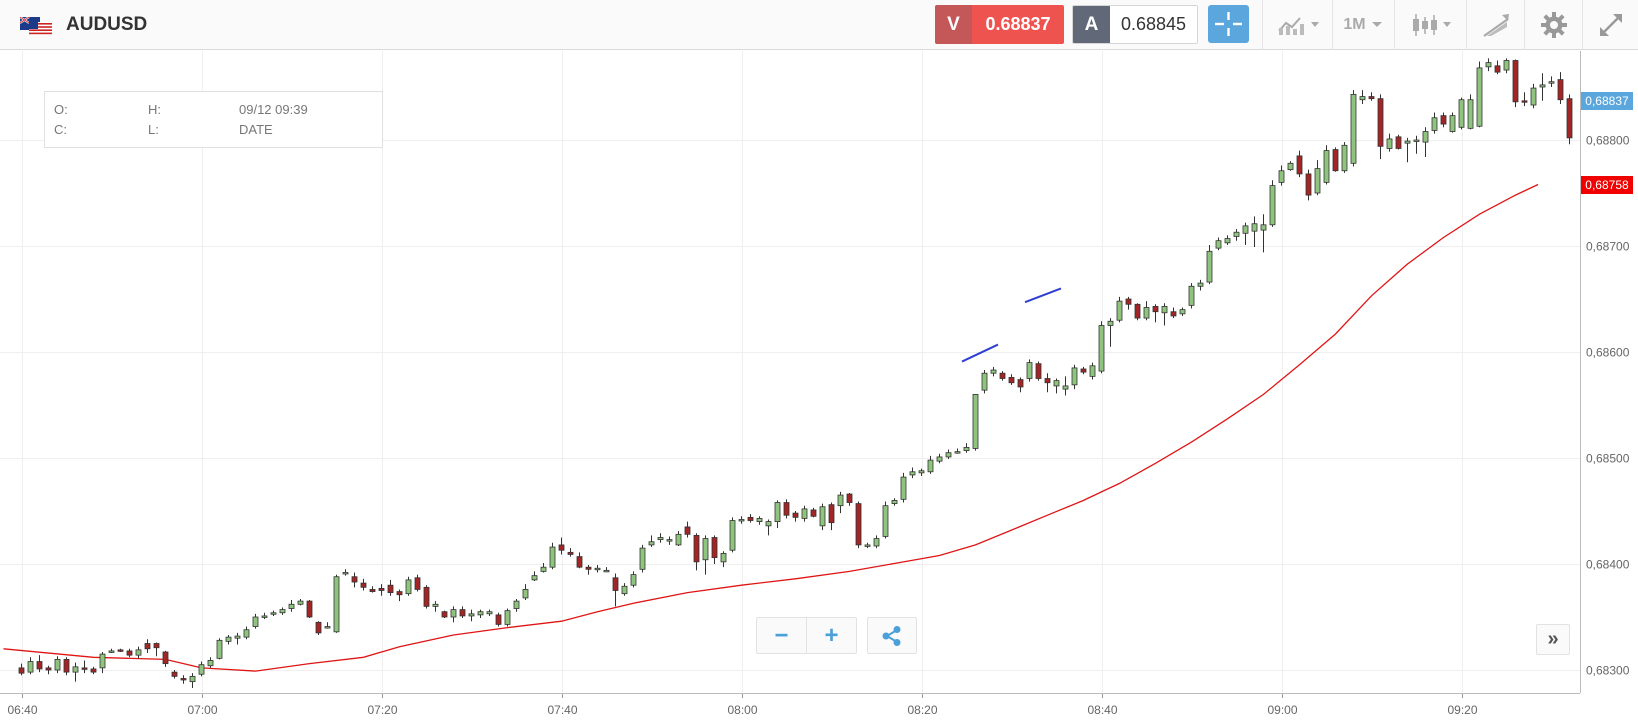 Image resolution: width=1638 pixels, height=726 pixels. Describe the element at coordinates (781, 635) in the screenshot. I see `zoom-out-button: −` at that location.